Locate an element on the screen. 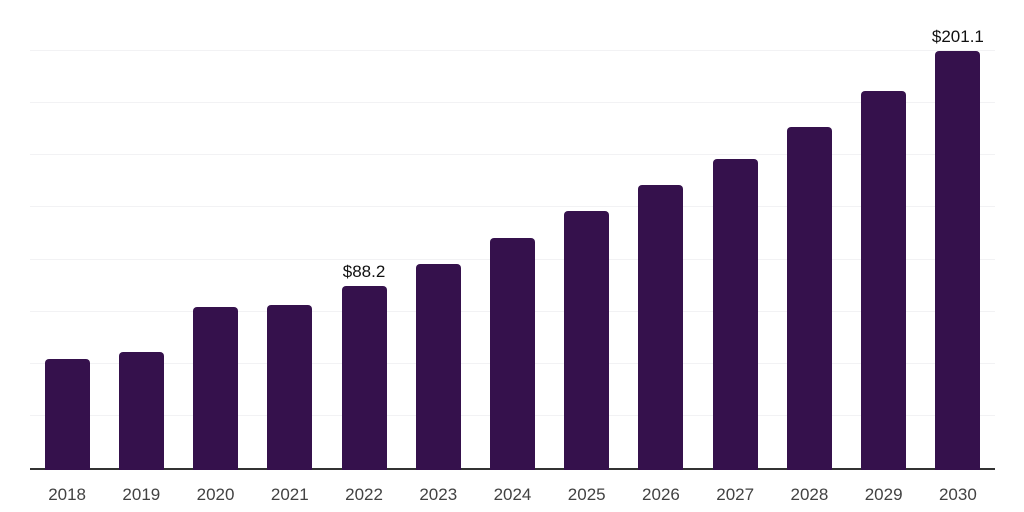  bar-2028 is located at coordinates (809, 298).